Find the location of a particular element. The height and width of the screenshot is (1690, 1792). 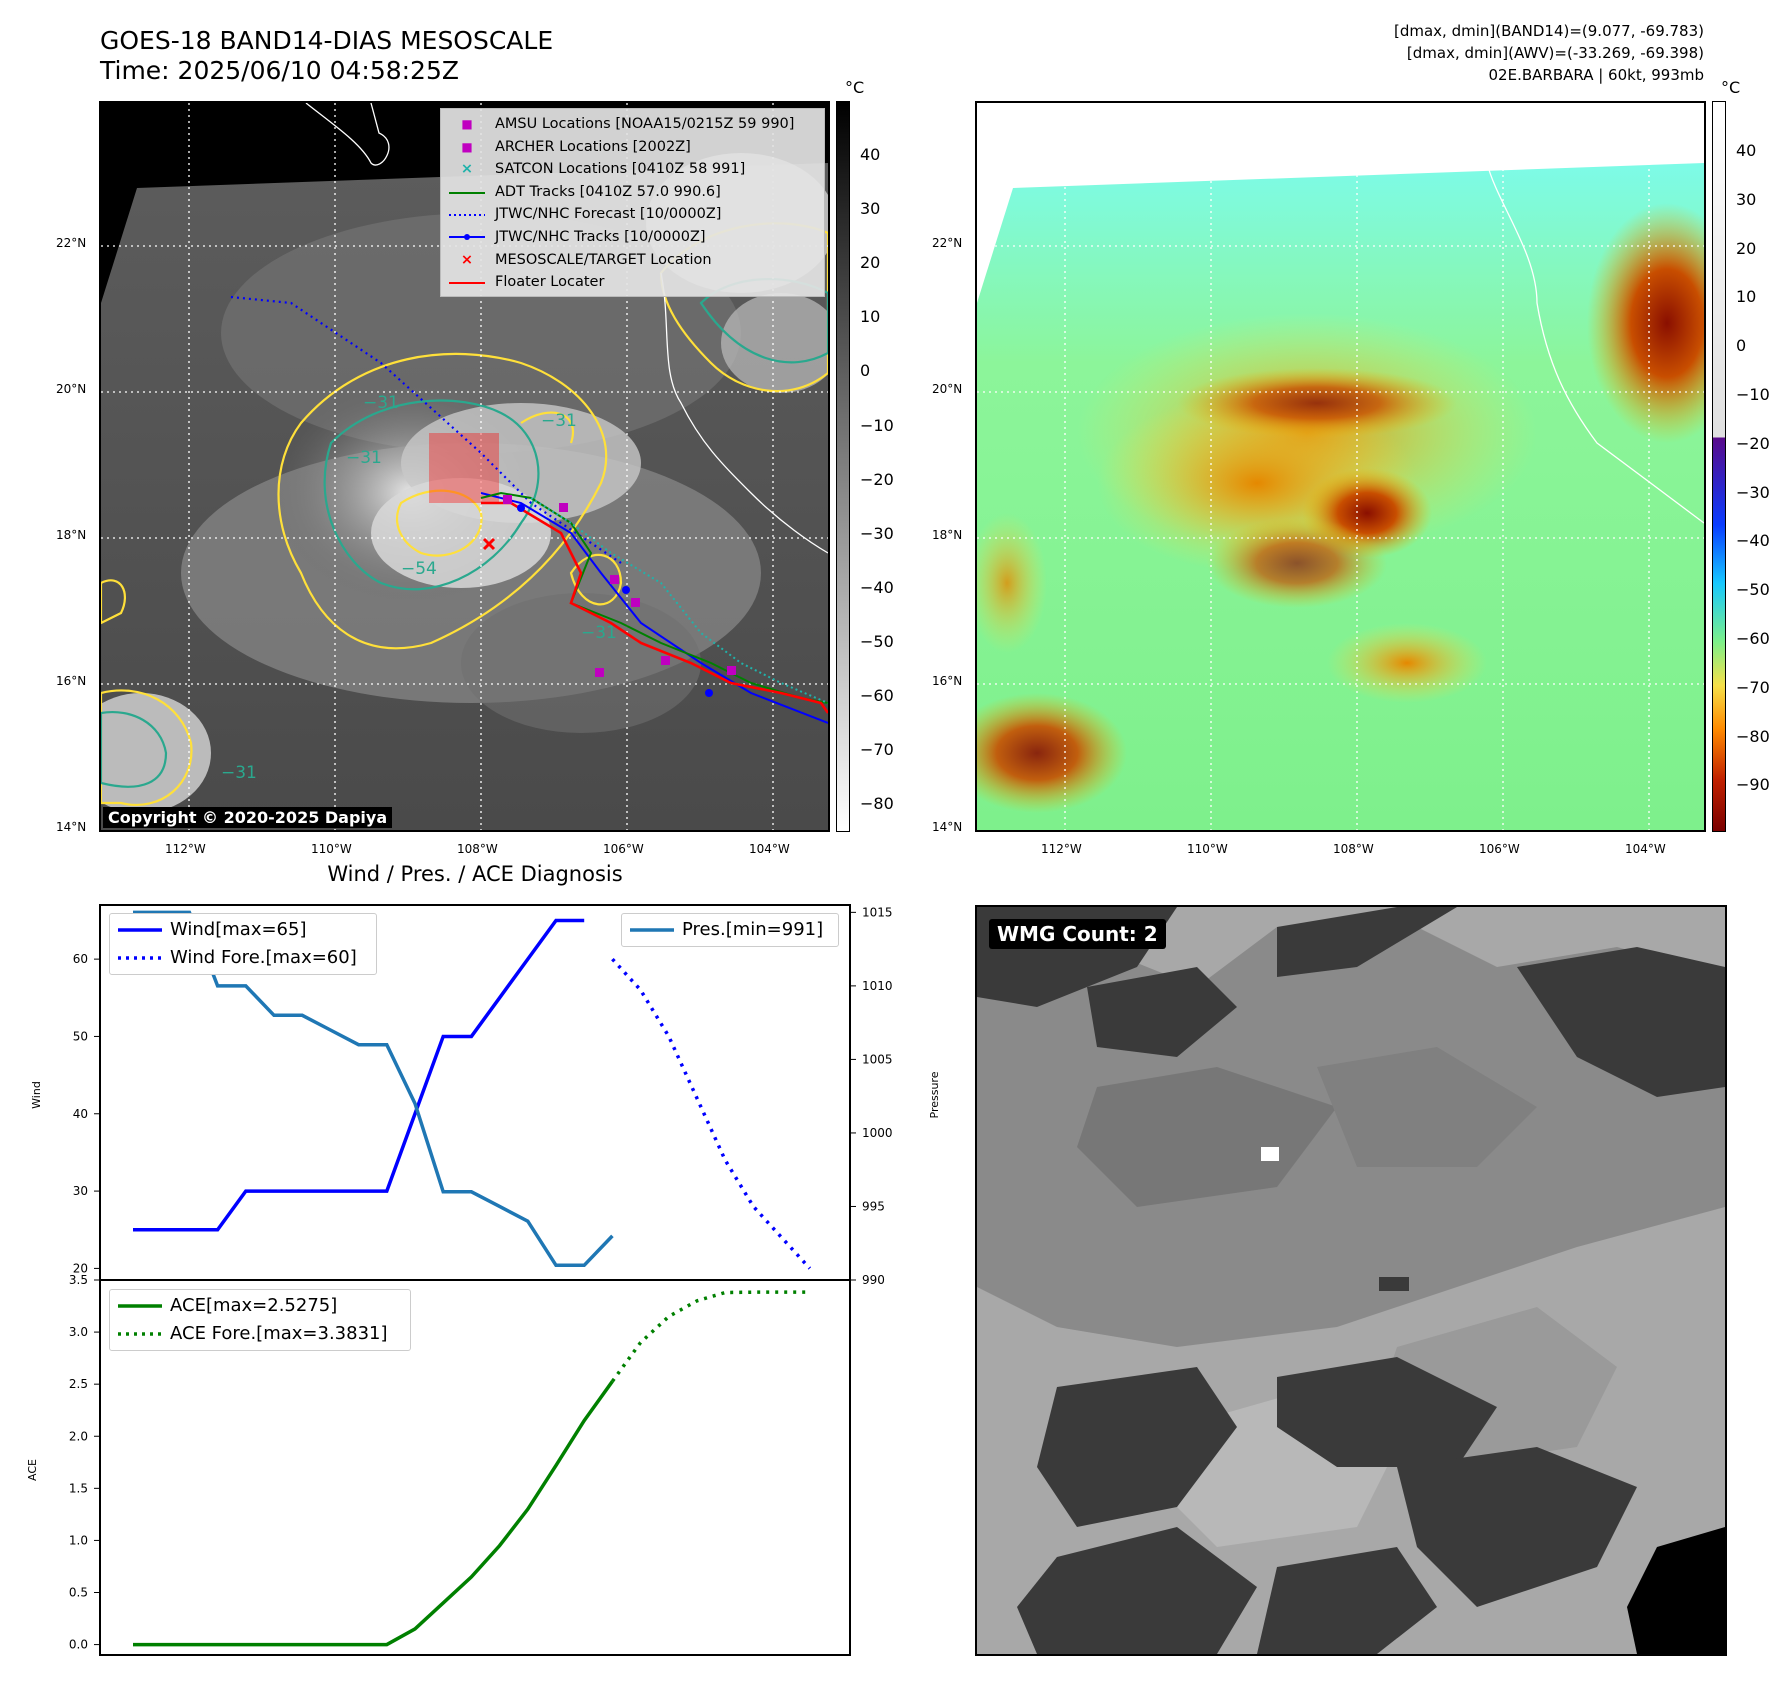

wv-colorbar-tick: 20 is located at coordinates (1746, 248).